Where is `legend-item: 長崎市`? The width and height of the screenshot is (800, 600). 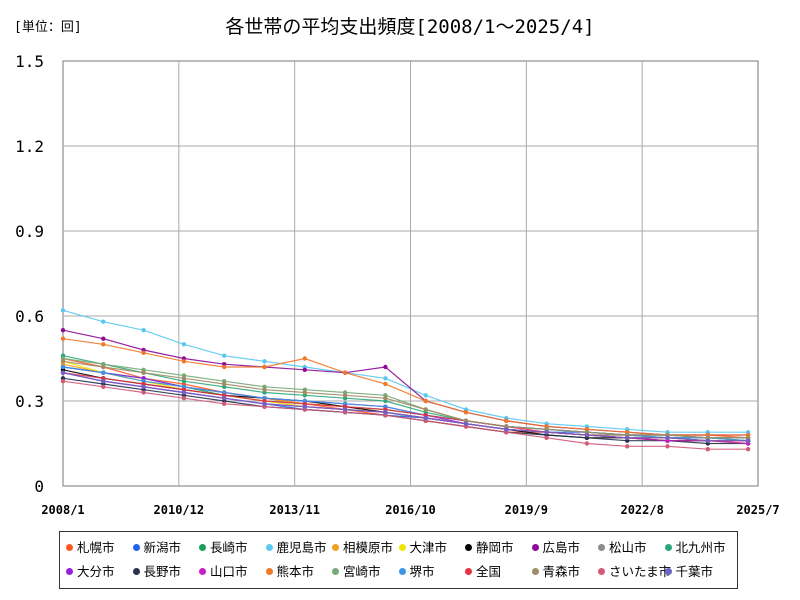 legend-item: 長崎市 is located at coordinates (223, 548).